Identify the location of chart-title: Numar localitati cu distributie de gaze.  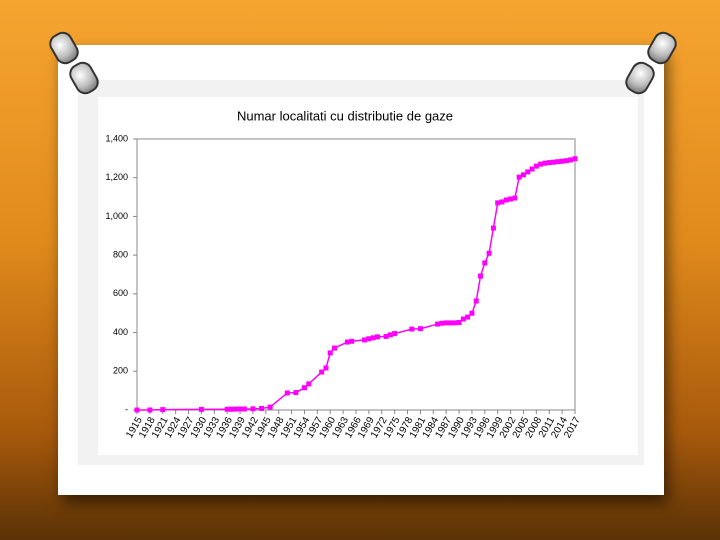
(345, 115).